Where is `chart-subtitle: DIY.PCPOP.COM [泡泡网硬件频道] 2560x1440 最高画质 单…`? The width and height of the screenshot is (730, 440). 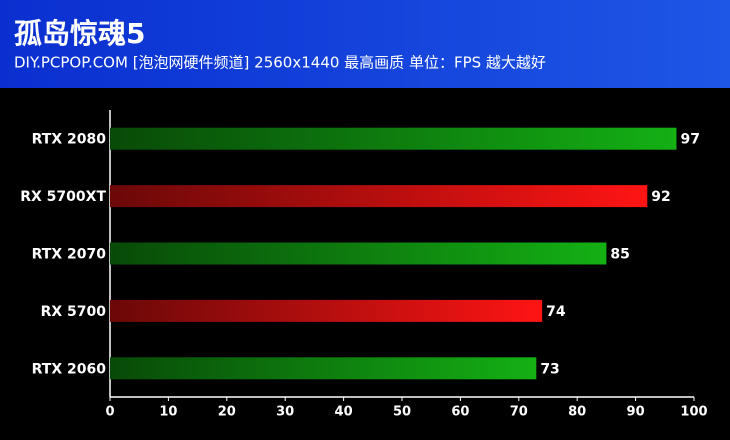
chart-subtitle: DIY.PCPOP.COM [泡泡网硬件频道] 2560x1440 最高画质 单… is located at coordinates (280, 63).